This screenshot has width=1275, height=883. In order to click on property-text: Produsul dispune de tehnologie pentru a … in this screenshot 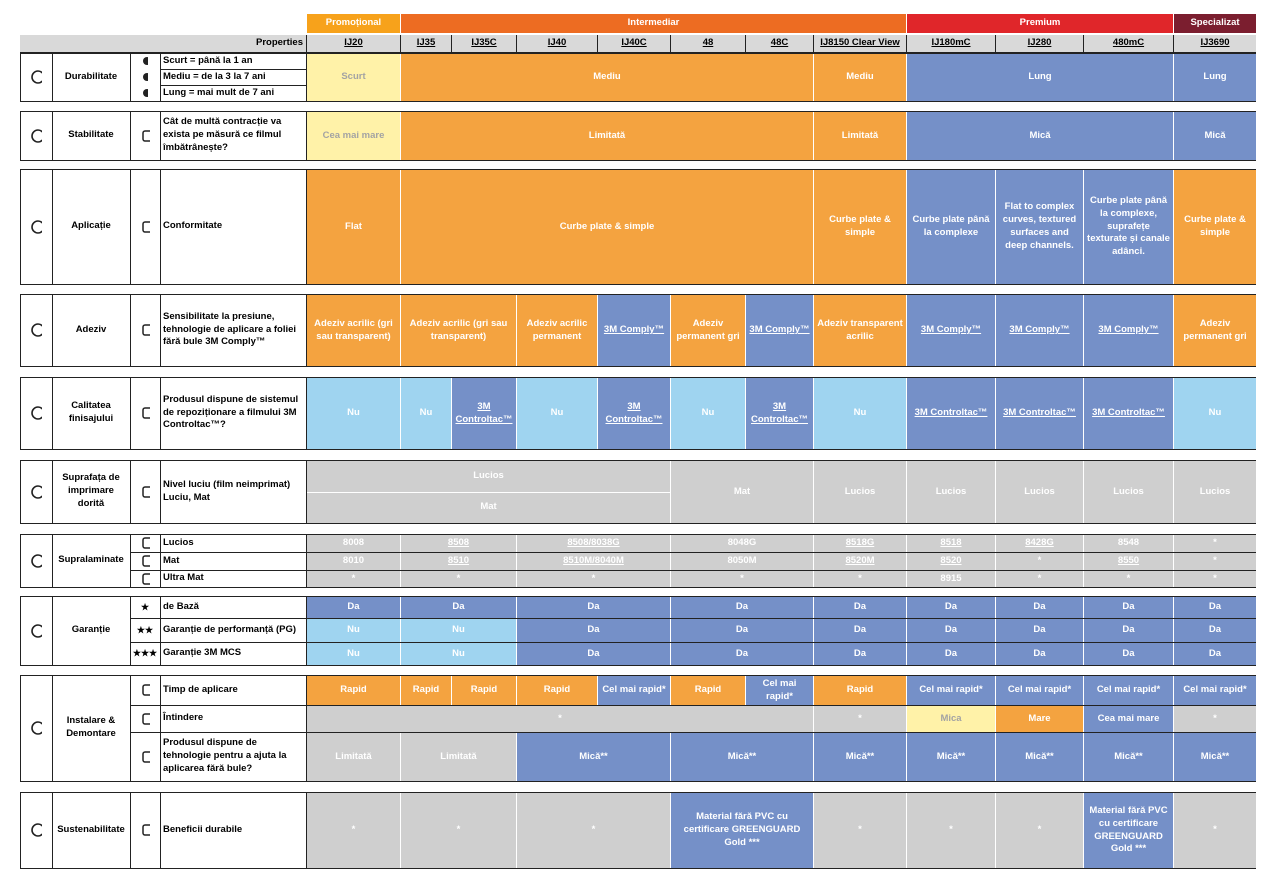, I will do `click(225, 755)`.